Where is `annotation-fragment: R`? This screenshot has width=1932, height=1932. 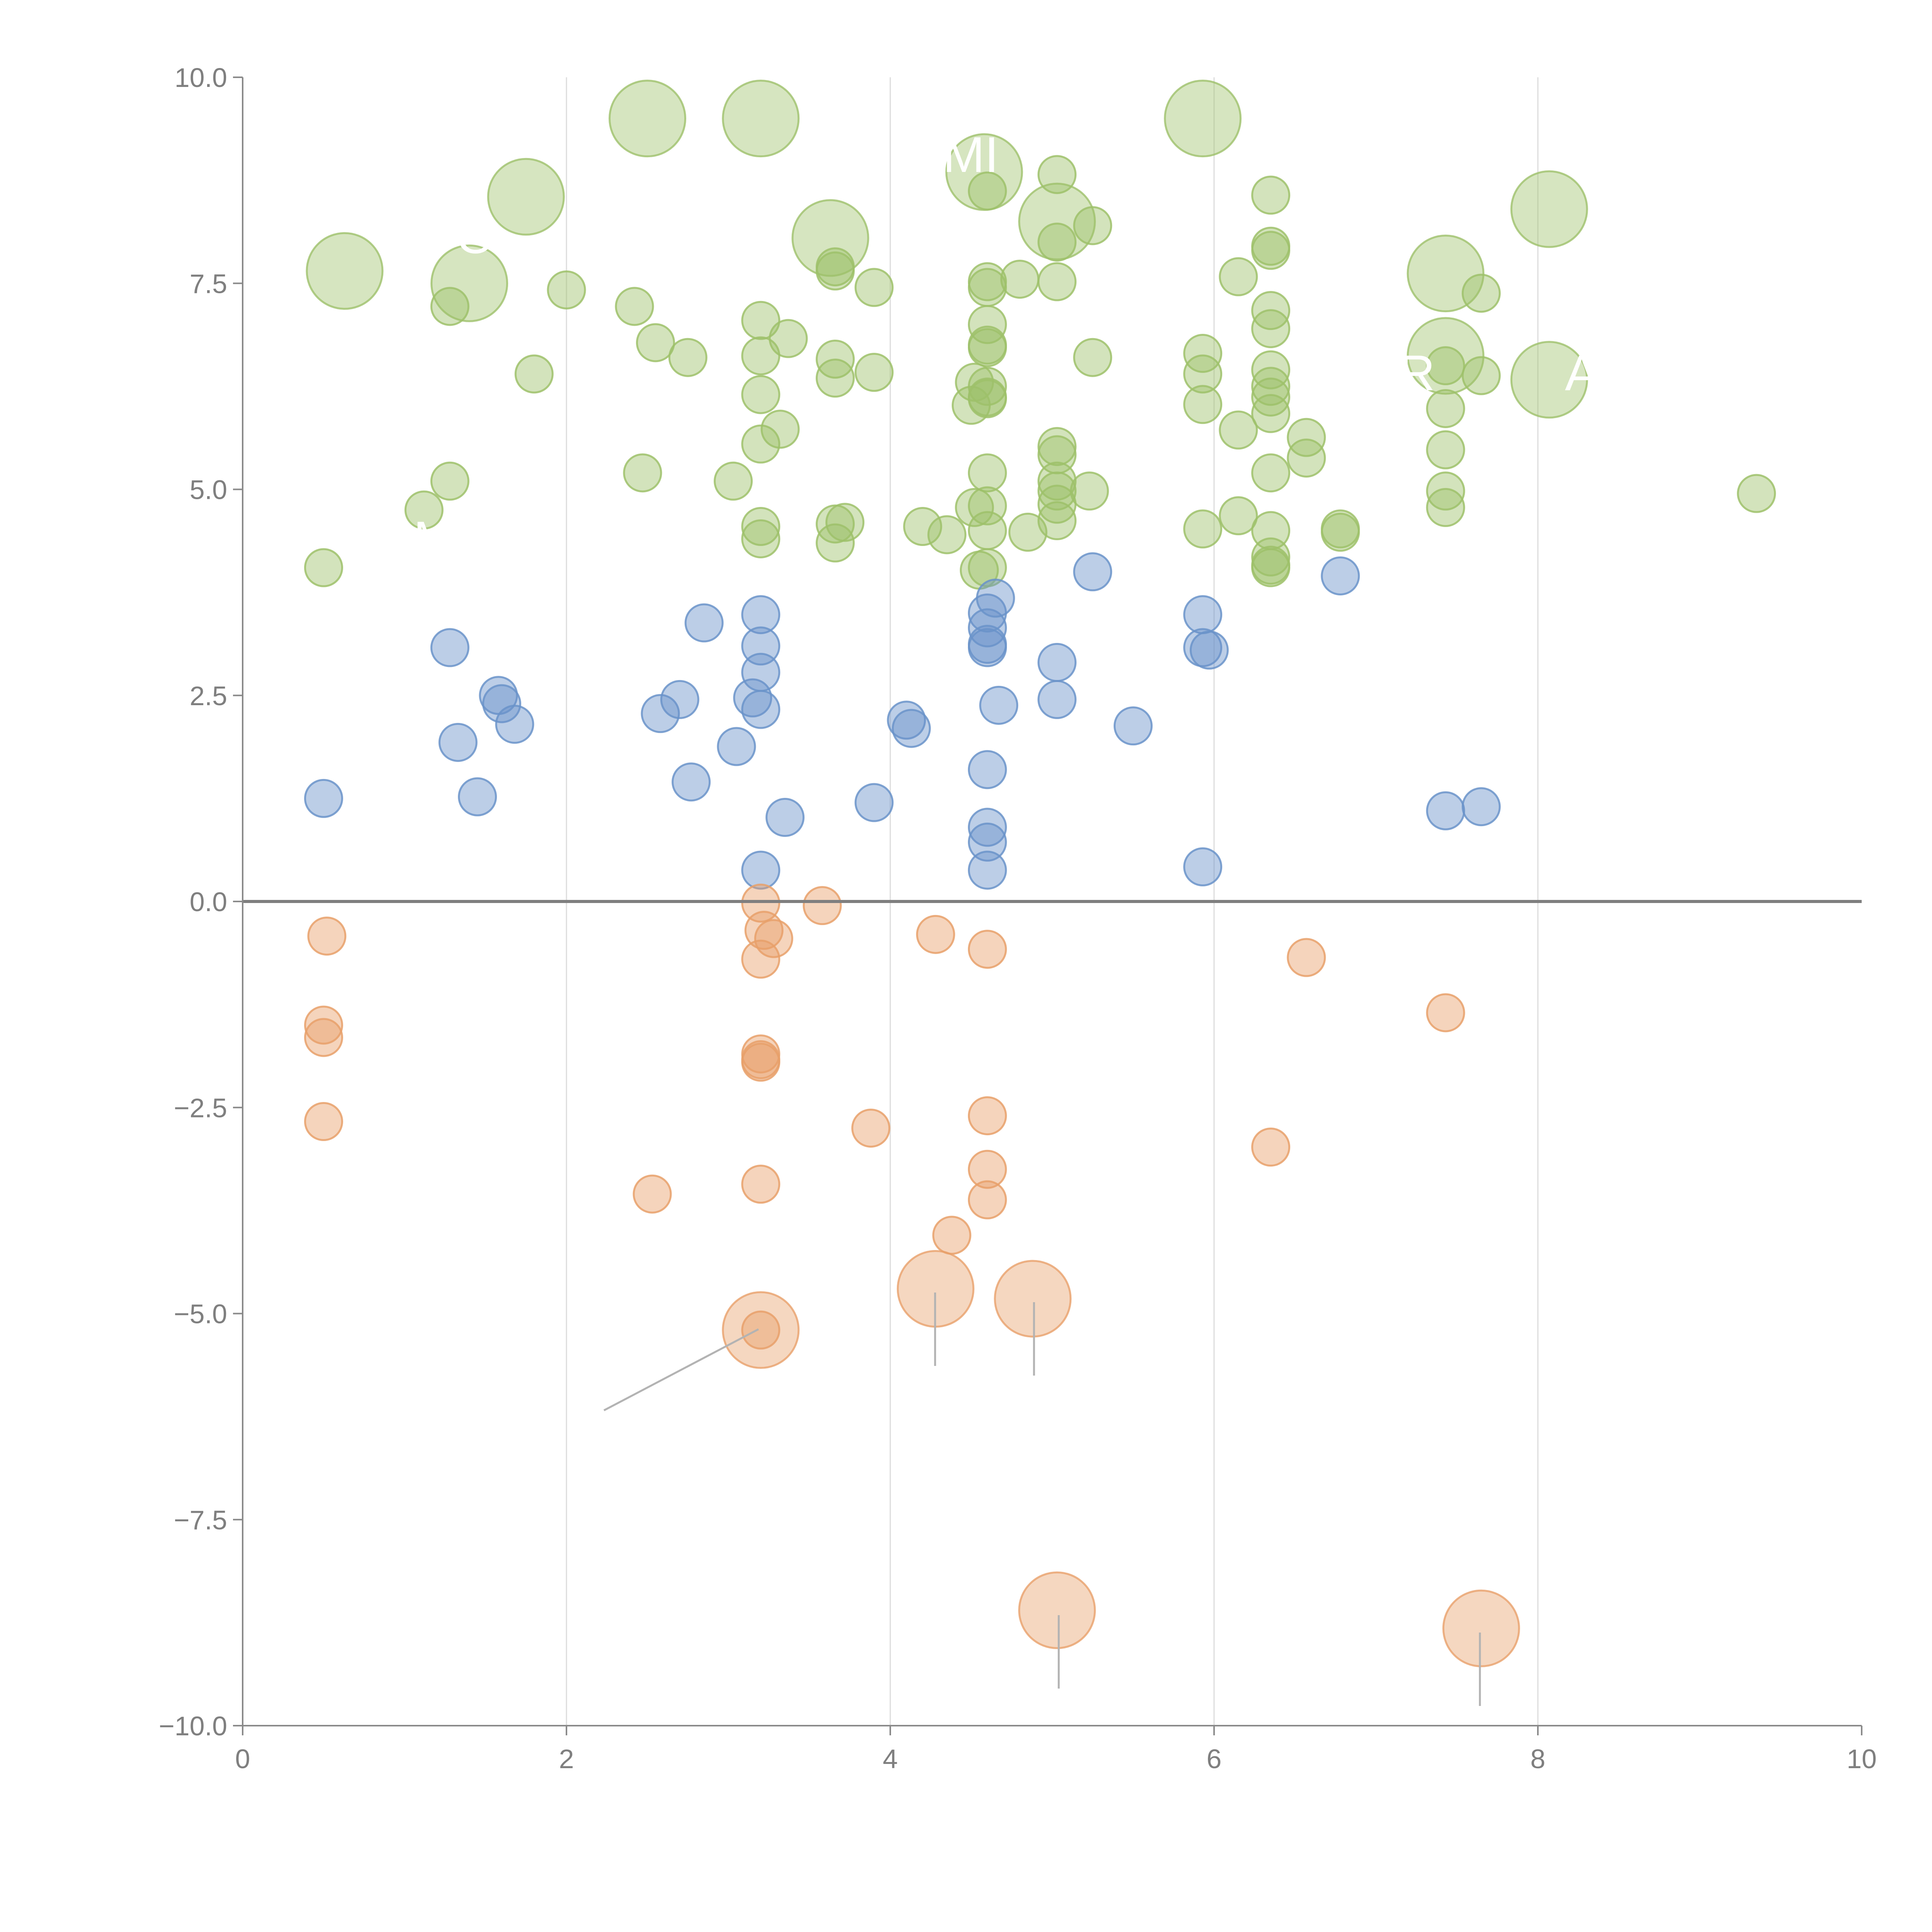
annotation-fragment: R is located at coordinates (1417, 373).